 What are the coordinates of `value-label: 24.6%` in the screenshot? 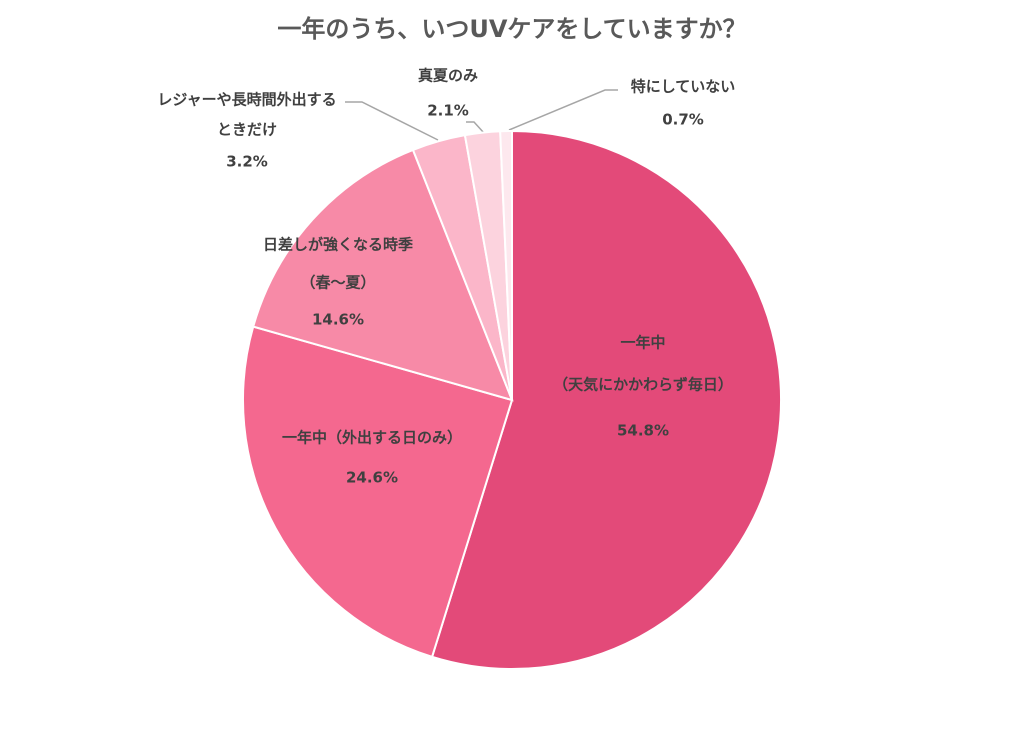 It's located at (372, 478).